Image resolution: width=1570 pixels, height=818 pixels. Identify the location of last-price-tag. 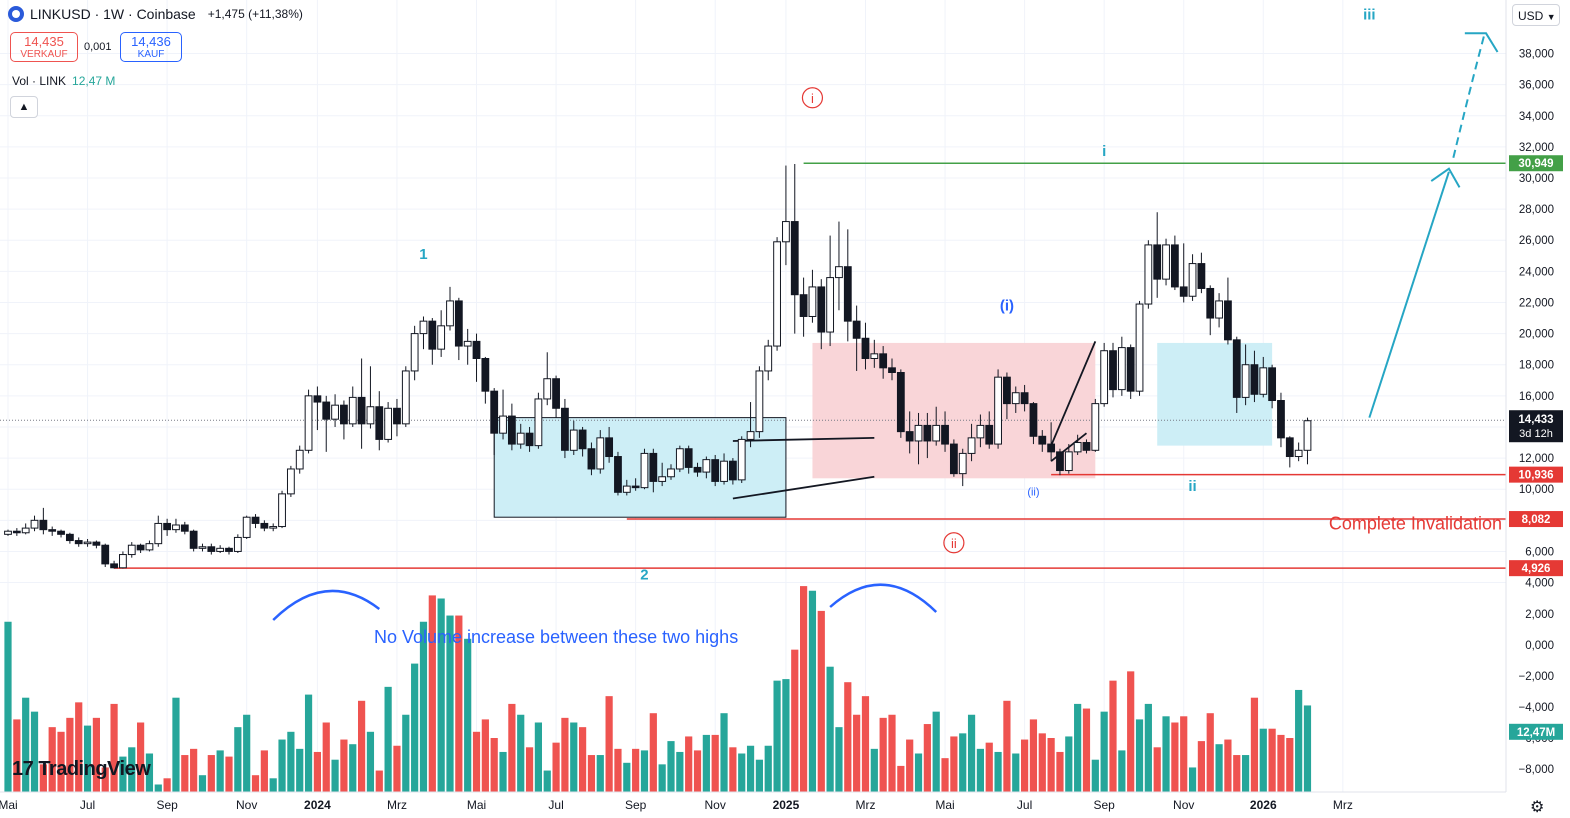
(1536, 426).